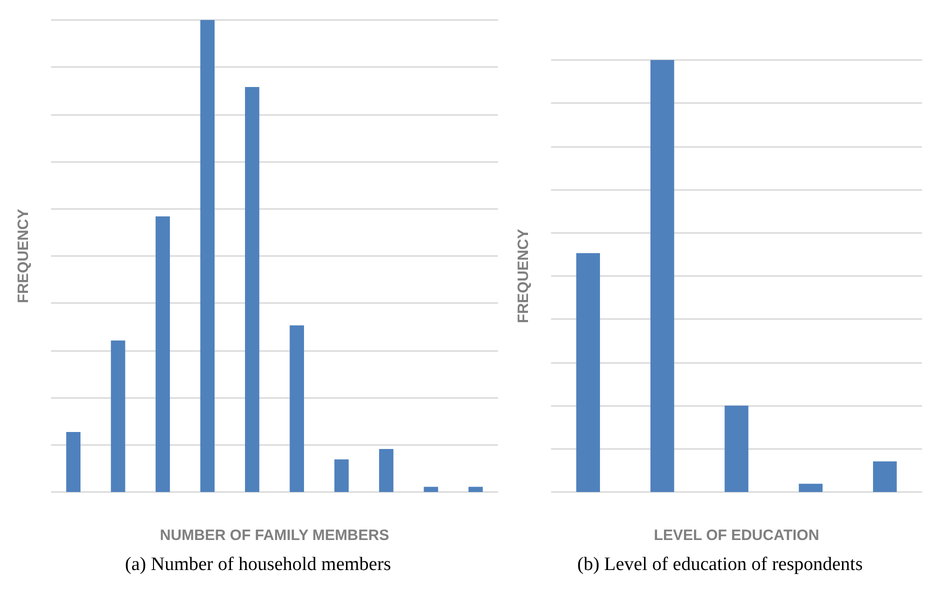 The height and width of the screenshot is (590, 940). I want to click on text: (b) Level of education of respondents, so click(720, 565).